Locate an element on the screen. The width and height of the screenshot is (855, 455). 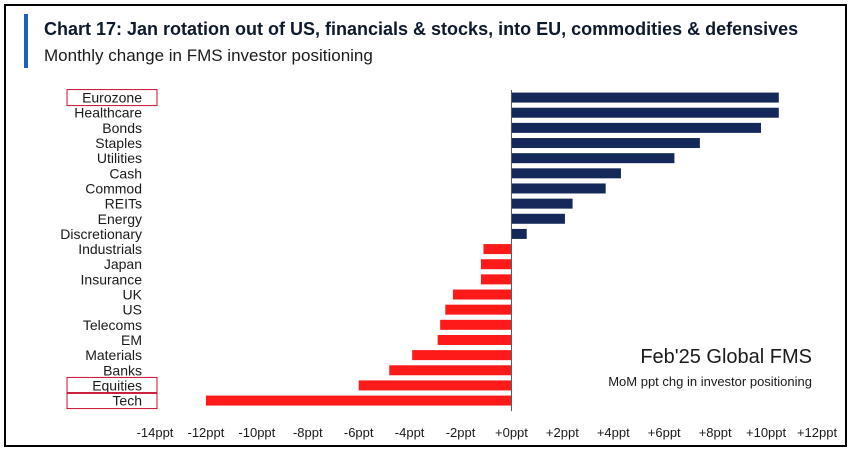
bar-us is located at coordinates (478, 309).